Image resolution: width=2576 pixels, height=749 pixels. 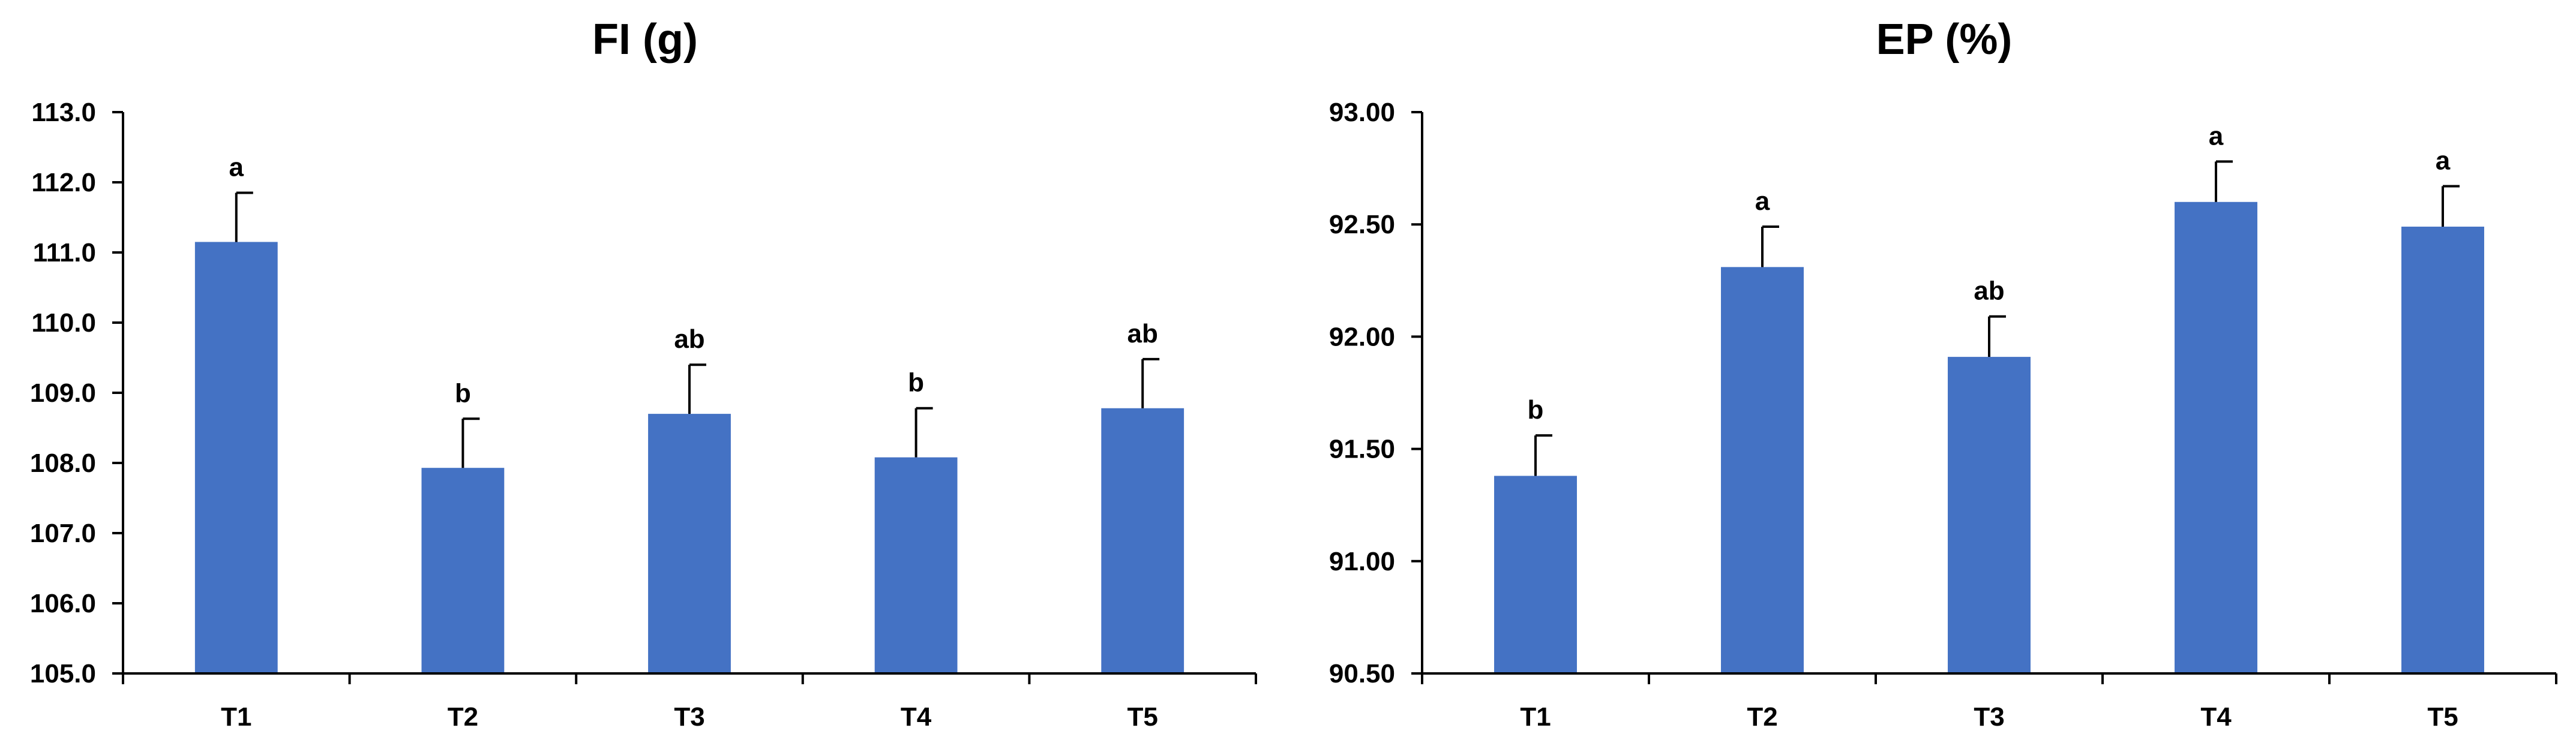 I want to click on y-tick-label: 111.0, so click(x=64, y=252).